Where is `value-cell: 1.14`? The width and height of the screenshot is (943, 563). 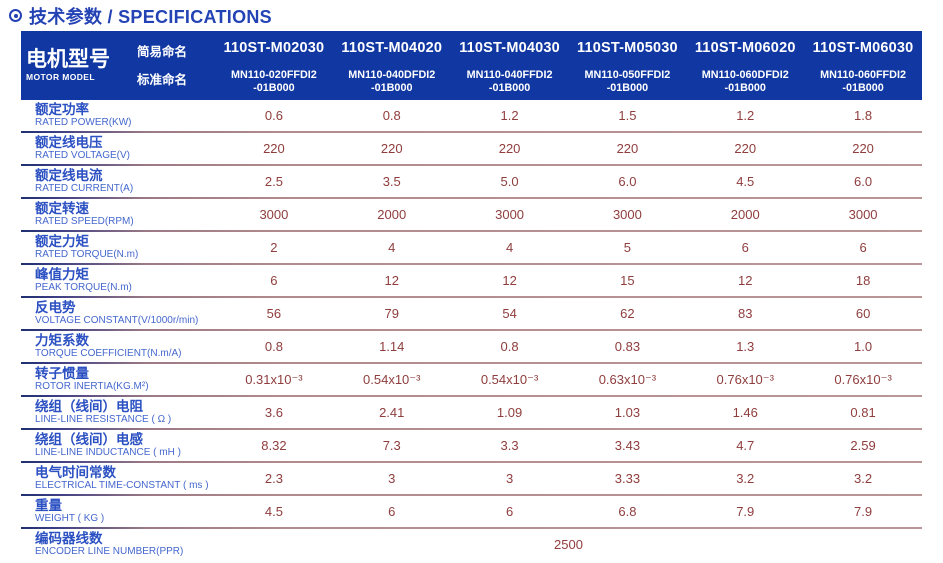
value-cell: 1.14 is located at coordinates (392, 346).